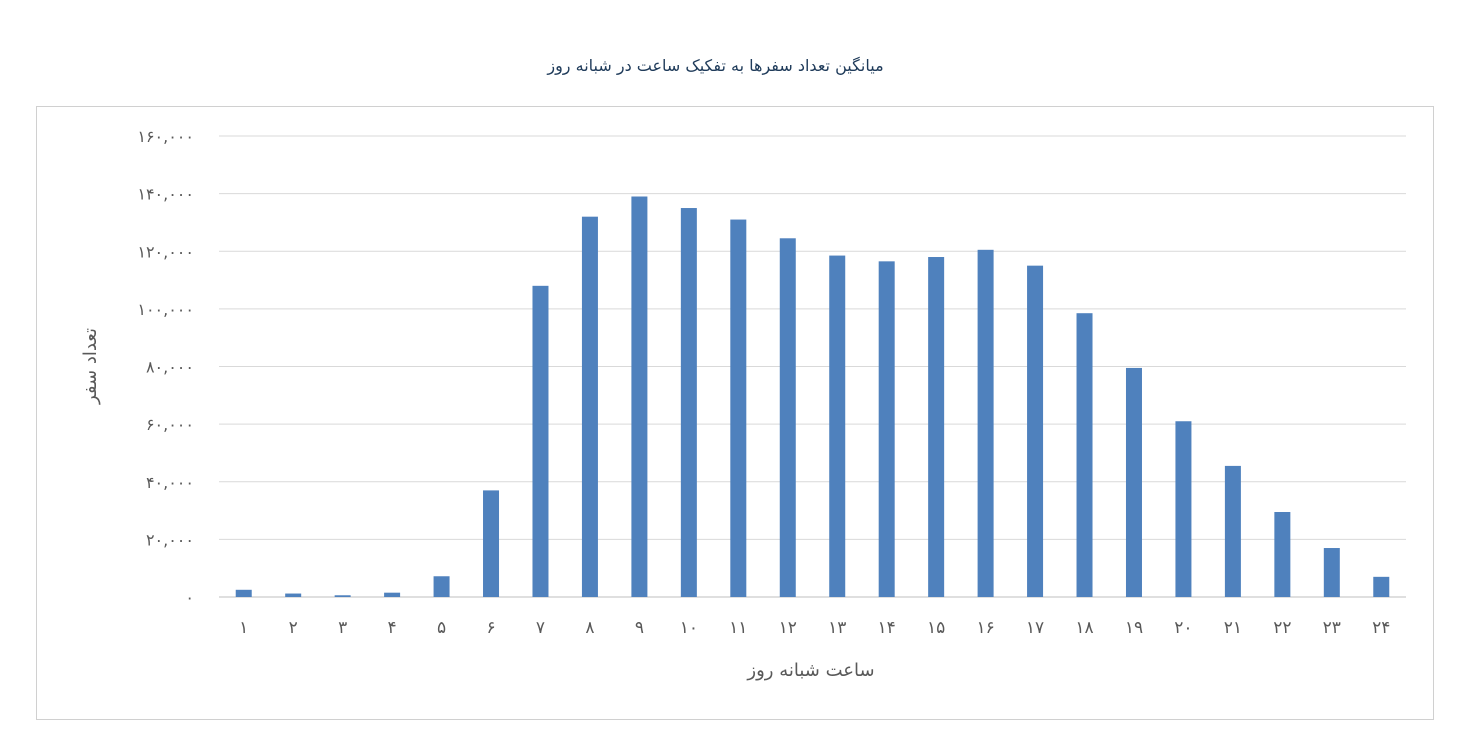  What do you see at coordinates (689, 628) in the screenshot?
I see `x-tick-label: ۱۰` at bounding box center [689, 628].